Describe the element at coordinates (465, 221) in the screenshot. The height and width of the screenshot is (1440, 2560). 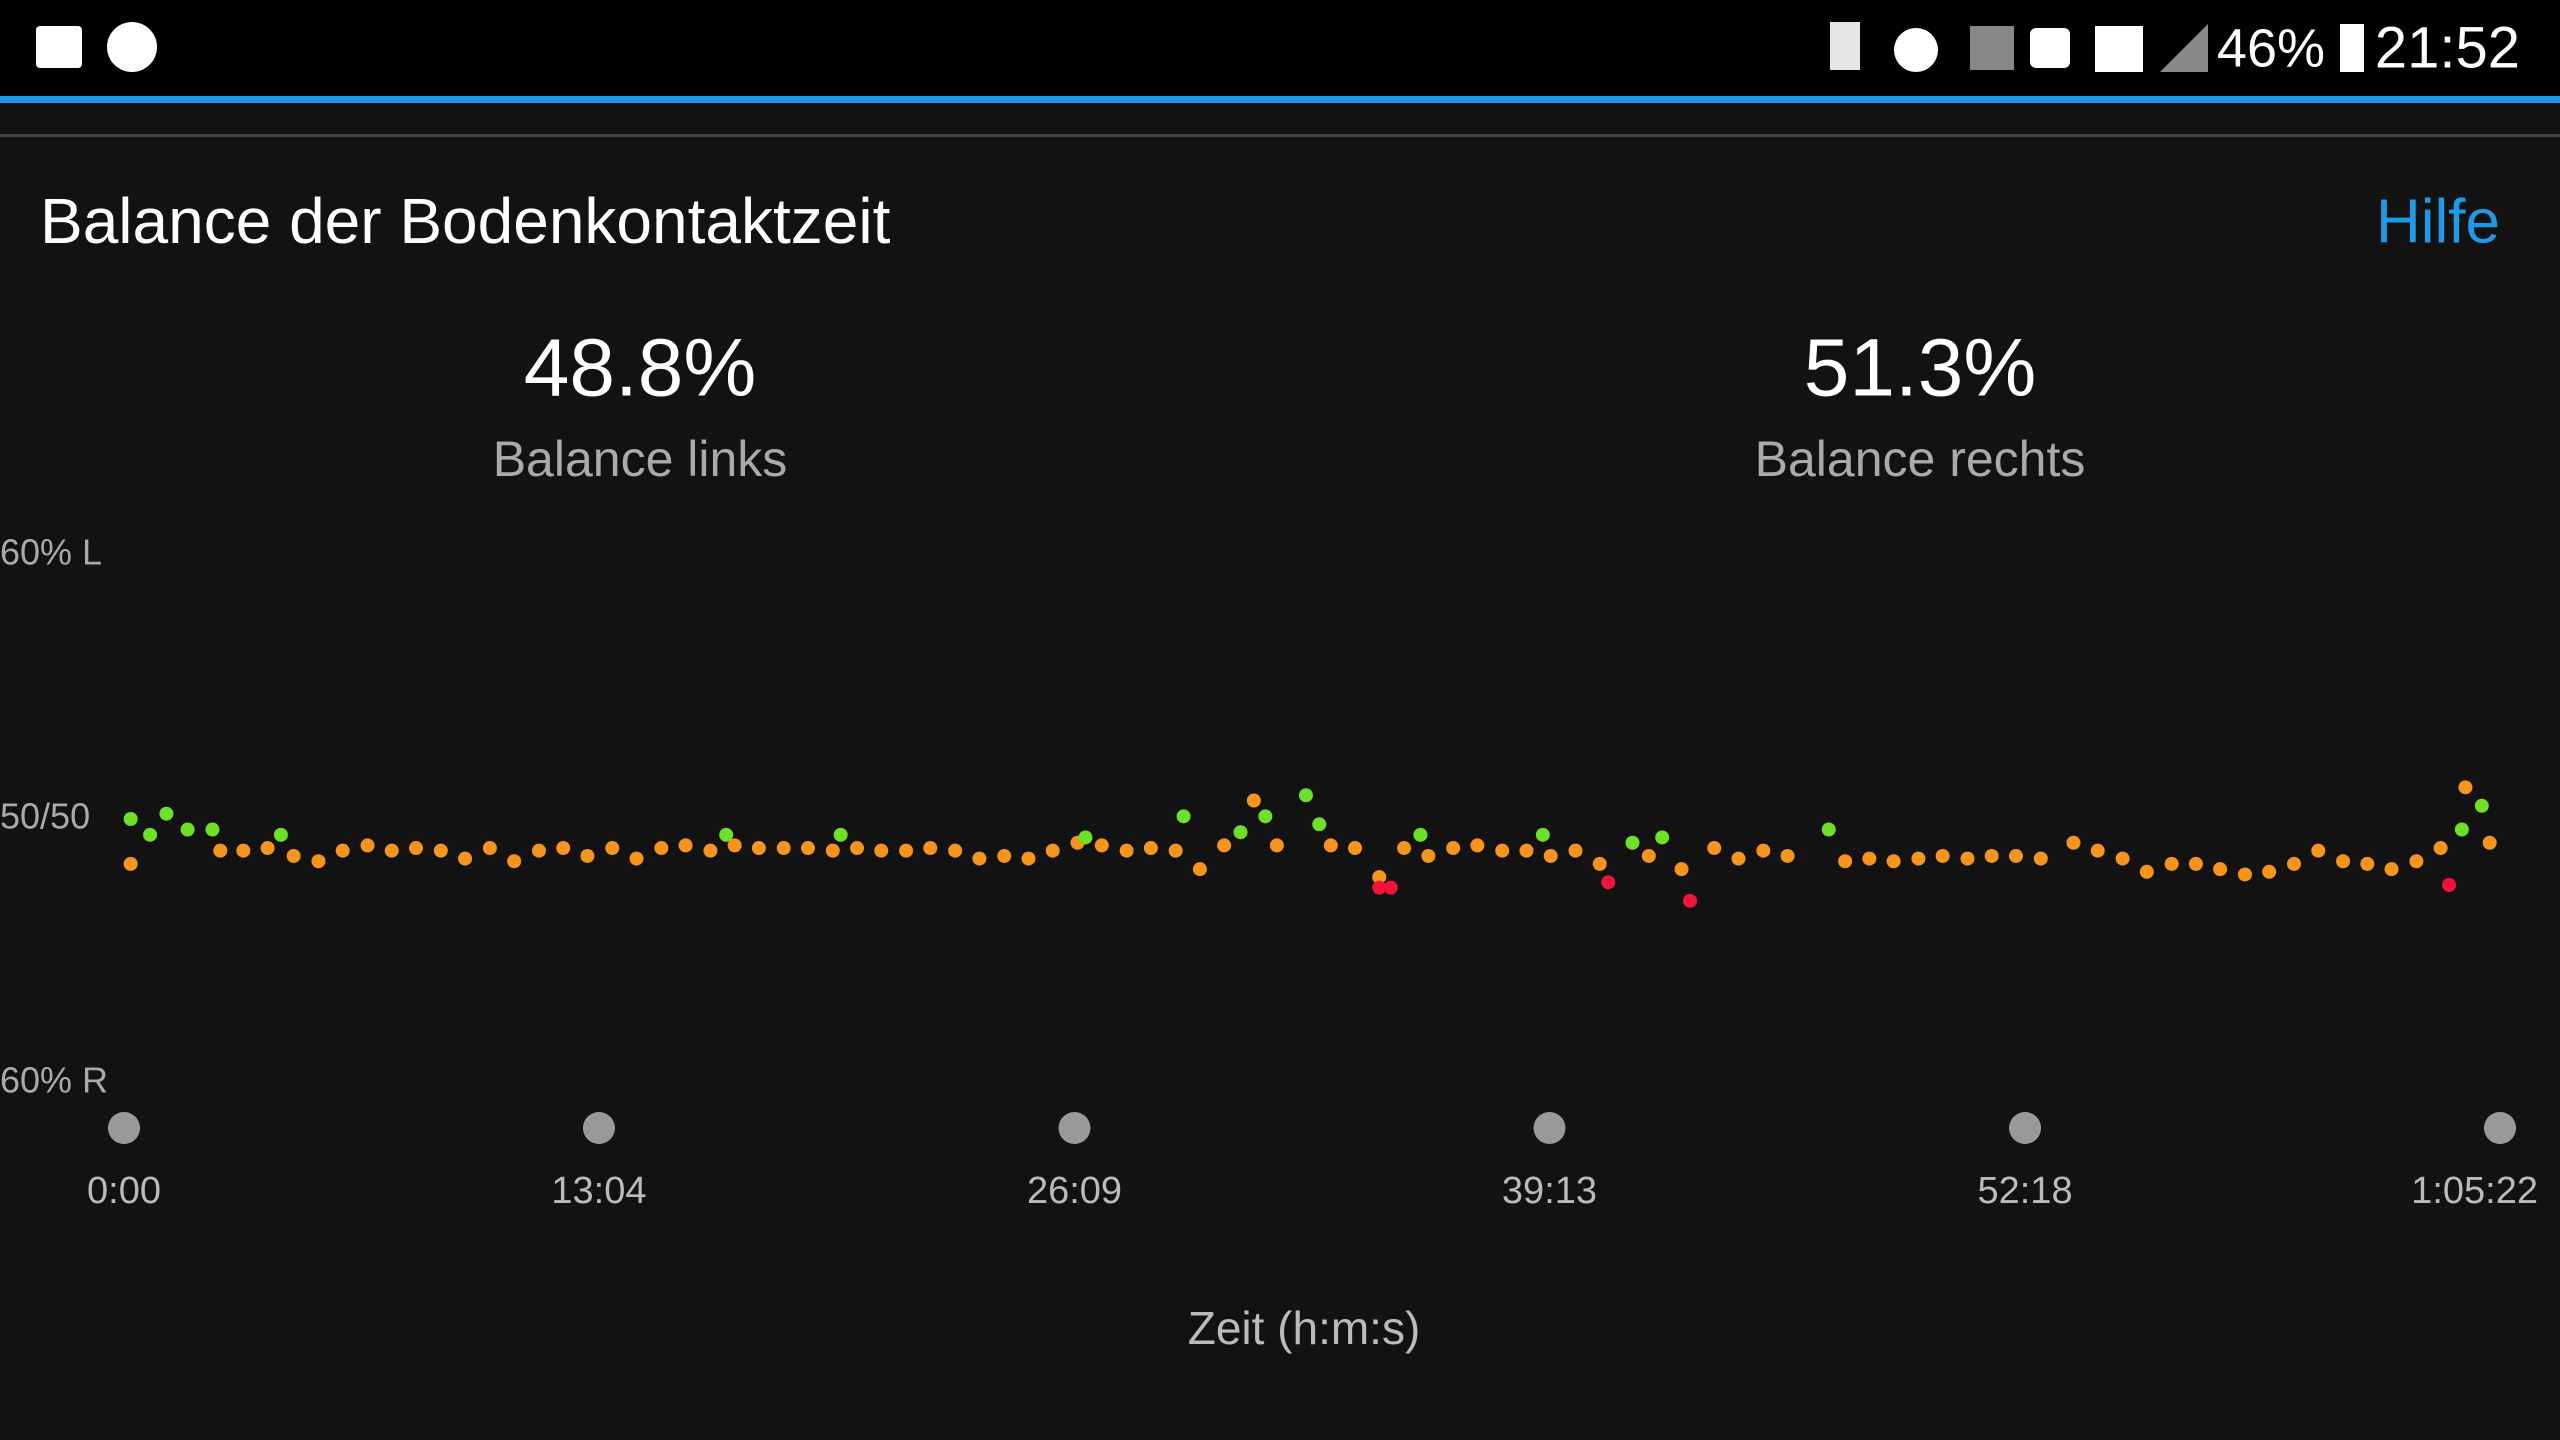
I see `title: Balance der Bodenkontaktzeit` at that location.